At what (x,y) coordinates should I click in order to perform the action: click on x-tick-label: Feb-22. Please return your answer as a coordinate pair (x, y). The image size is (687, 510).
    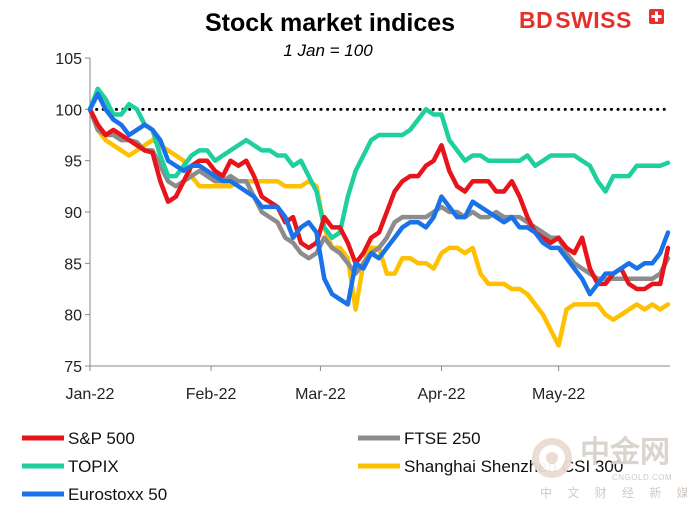
    Looking at the image, I should click on (211, 394).